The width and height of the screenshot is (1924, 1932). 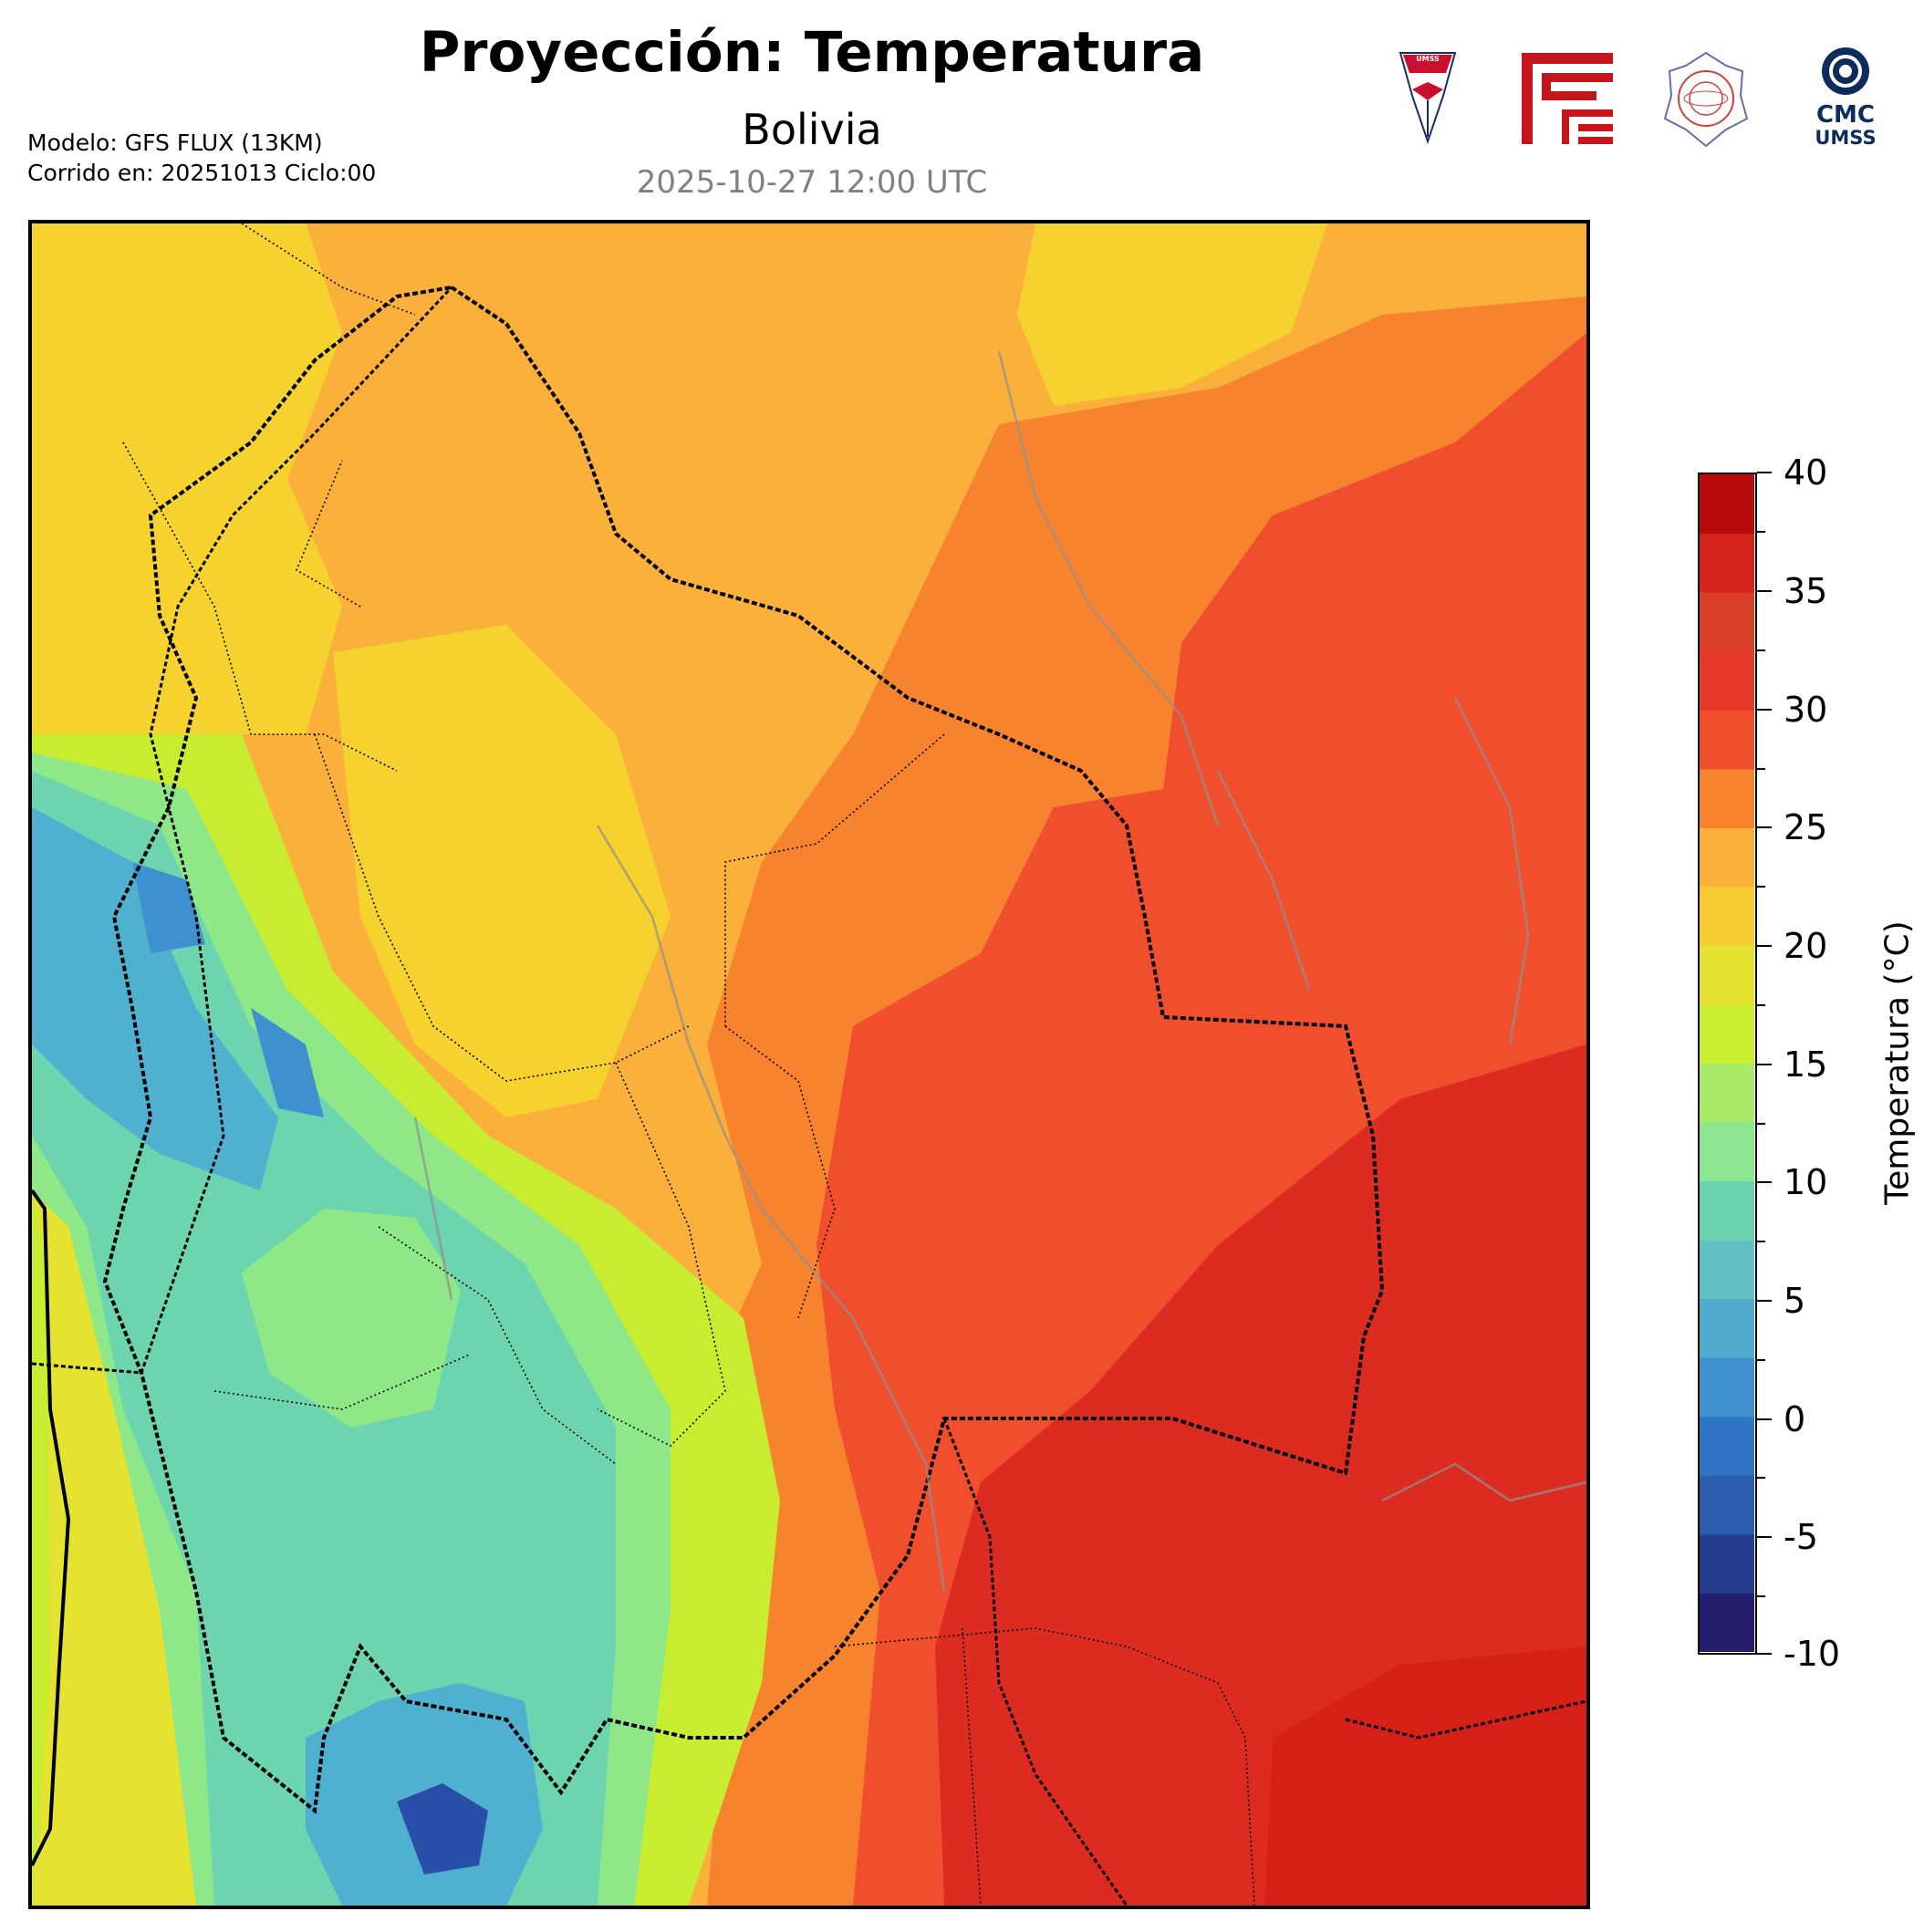 I want to click on cmc-gear-icon: CMC UMSS, so click(x=1846, y=98).